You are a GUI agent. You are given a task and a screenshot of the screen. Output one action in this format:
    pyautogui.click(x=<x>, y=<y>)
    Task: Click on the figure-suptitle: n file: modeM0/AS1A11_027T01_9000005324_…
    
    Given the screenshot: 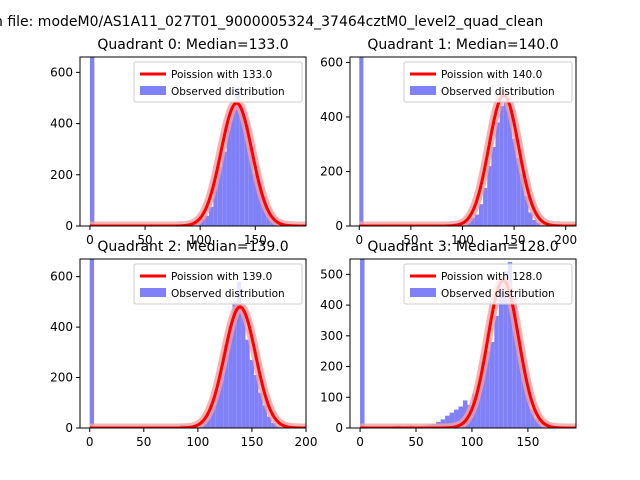 What is the action you would take?
    pyautogui.click(x=271, y=22)
    